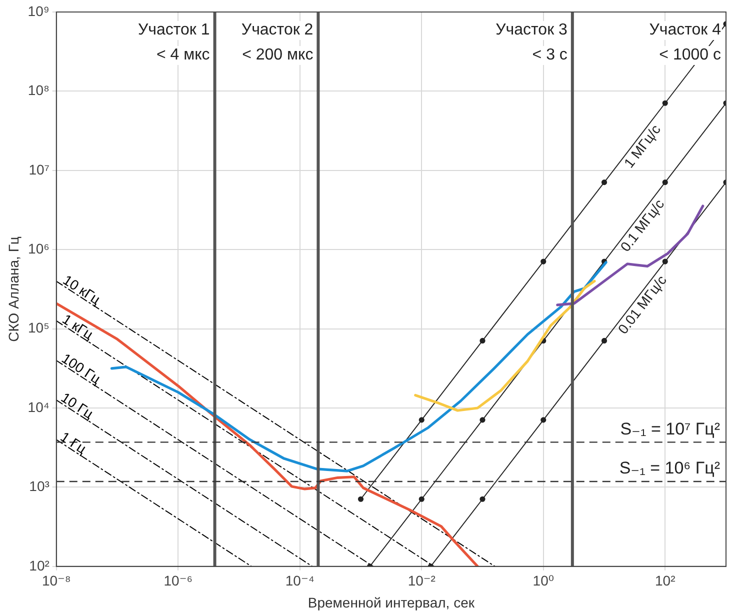  Describe the element at coordinates (174, 29) in the screenshot. I see `annotation: Участок 1` at that location.